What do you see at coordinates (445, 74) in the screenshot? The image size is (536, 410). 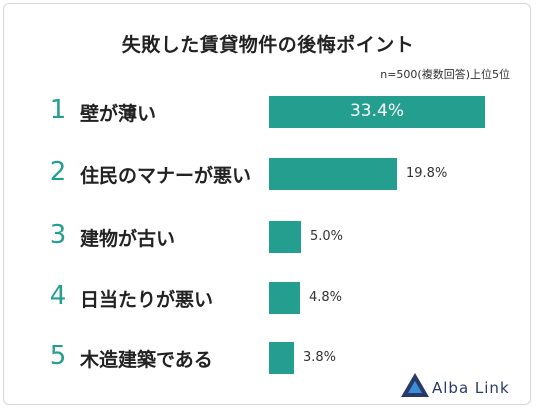 I see `sample-note: n=500(複数回答)上位5位` at bounding box center [445, 74].